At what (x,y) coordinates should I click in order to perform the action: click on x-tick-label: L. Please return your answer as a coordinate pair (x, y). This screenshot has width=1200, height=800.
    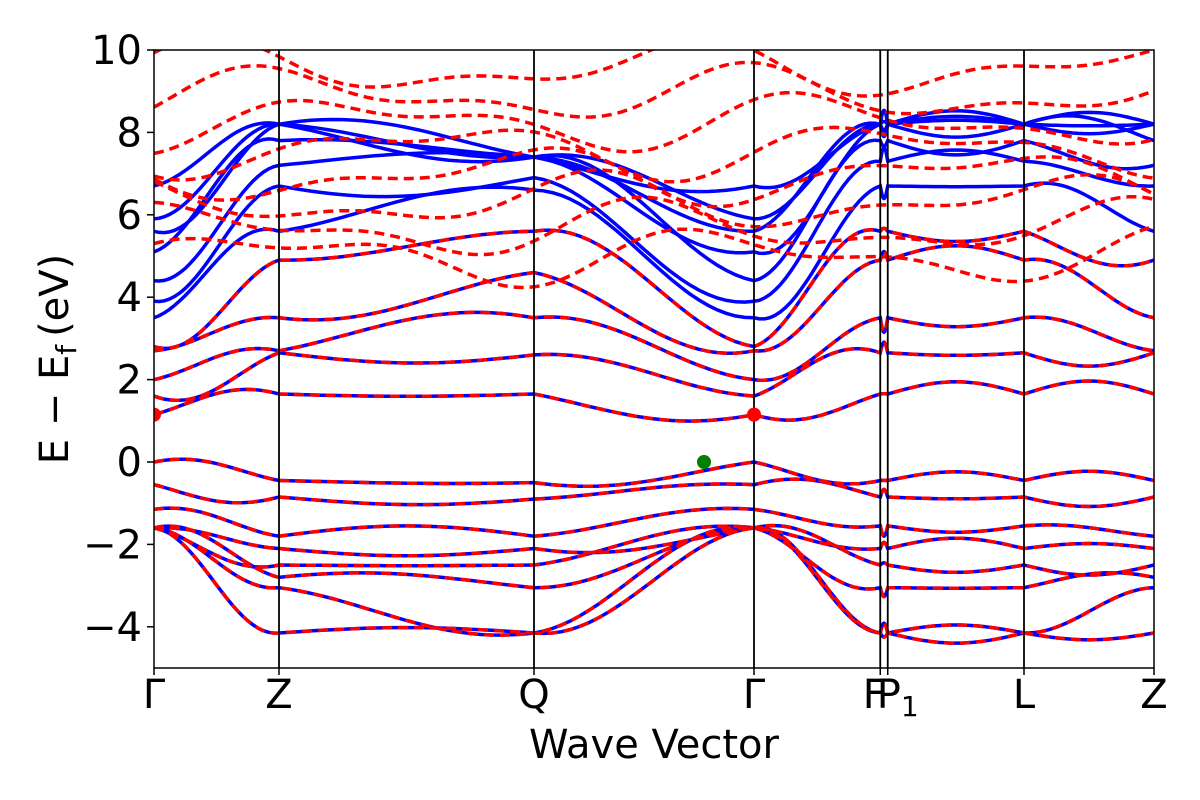
    Looking at the image, I should click on (1024, 695).